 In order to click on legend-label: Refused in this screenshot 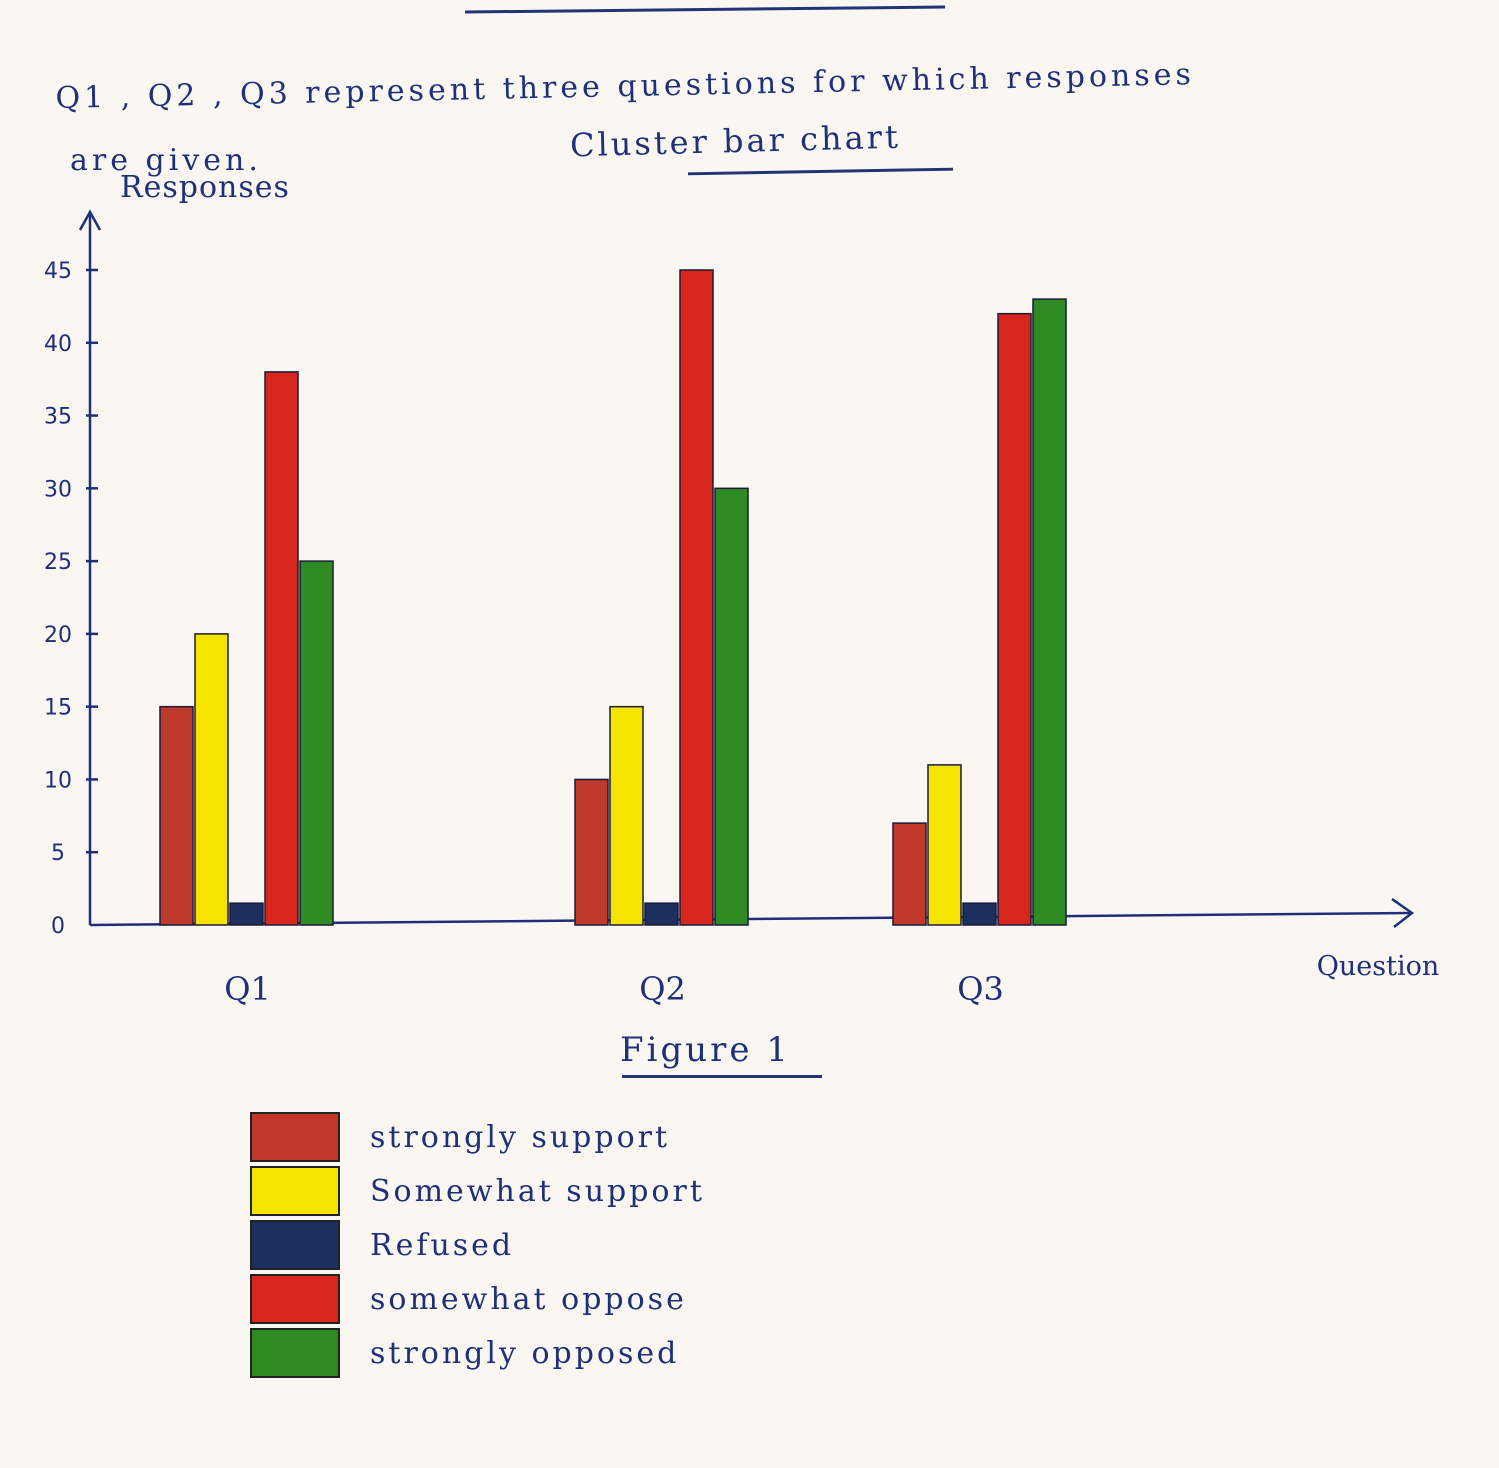, I will do `click(442, 1245)`.